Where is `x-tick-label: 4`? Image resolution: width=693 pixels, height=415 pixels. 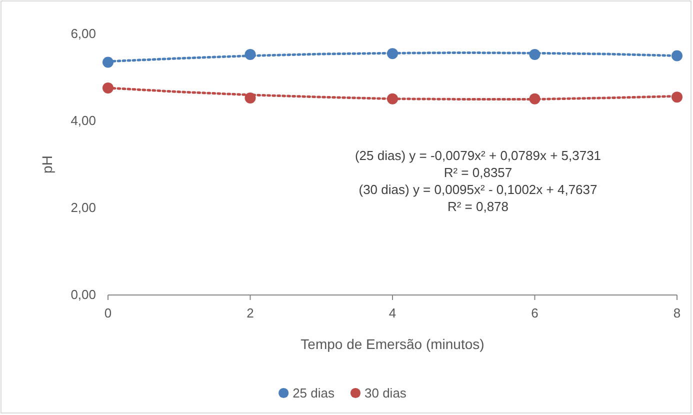 x-tick-label: 4 is located at coordinates (392, 312).